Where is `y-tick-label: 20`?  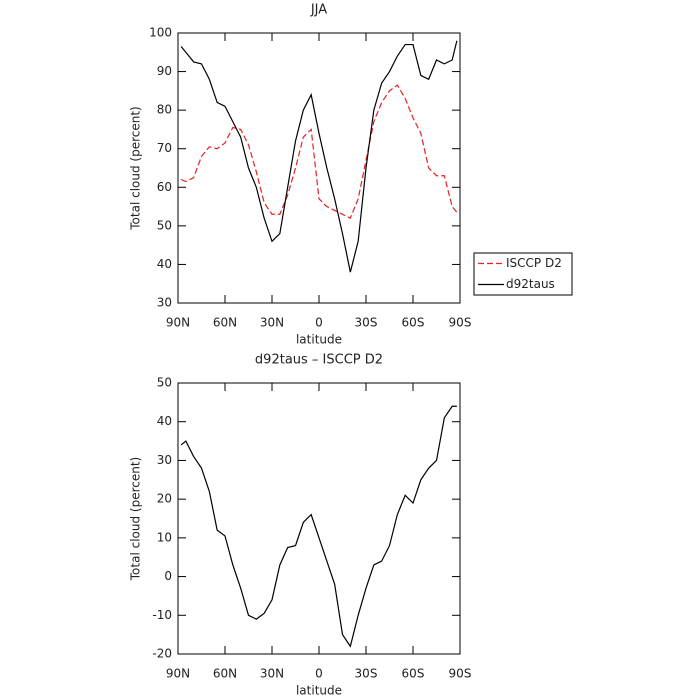
y-tick-label: 20 is located at coordinates (164, 499).